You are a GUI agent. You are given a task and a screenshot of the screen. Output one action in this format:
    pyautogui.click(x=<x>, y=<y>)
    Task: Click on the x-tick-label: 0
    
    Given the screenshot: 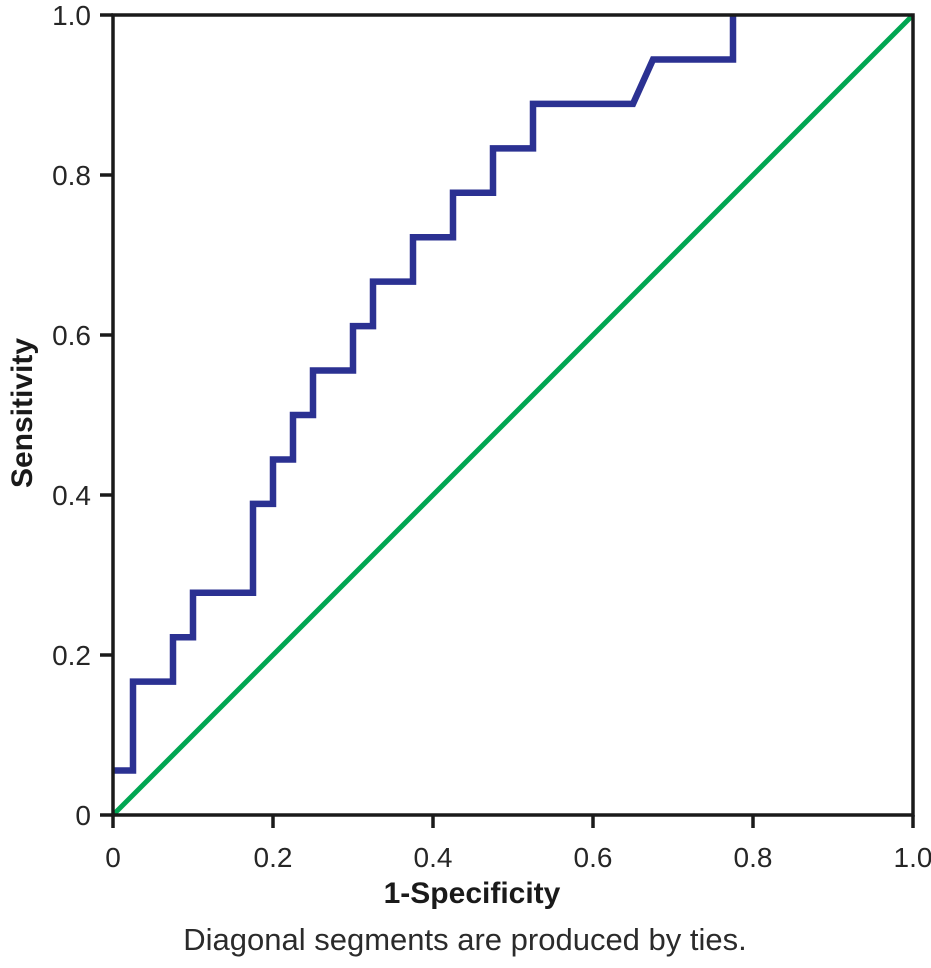 What is the action you would take?
    pyautogui.click(x=113, y=857)
    